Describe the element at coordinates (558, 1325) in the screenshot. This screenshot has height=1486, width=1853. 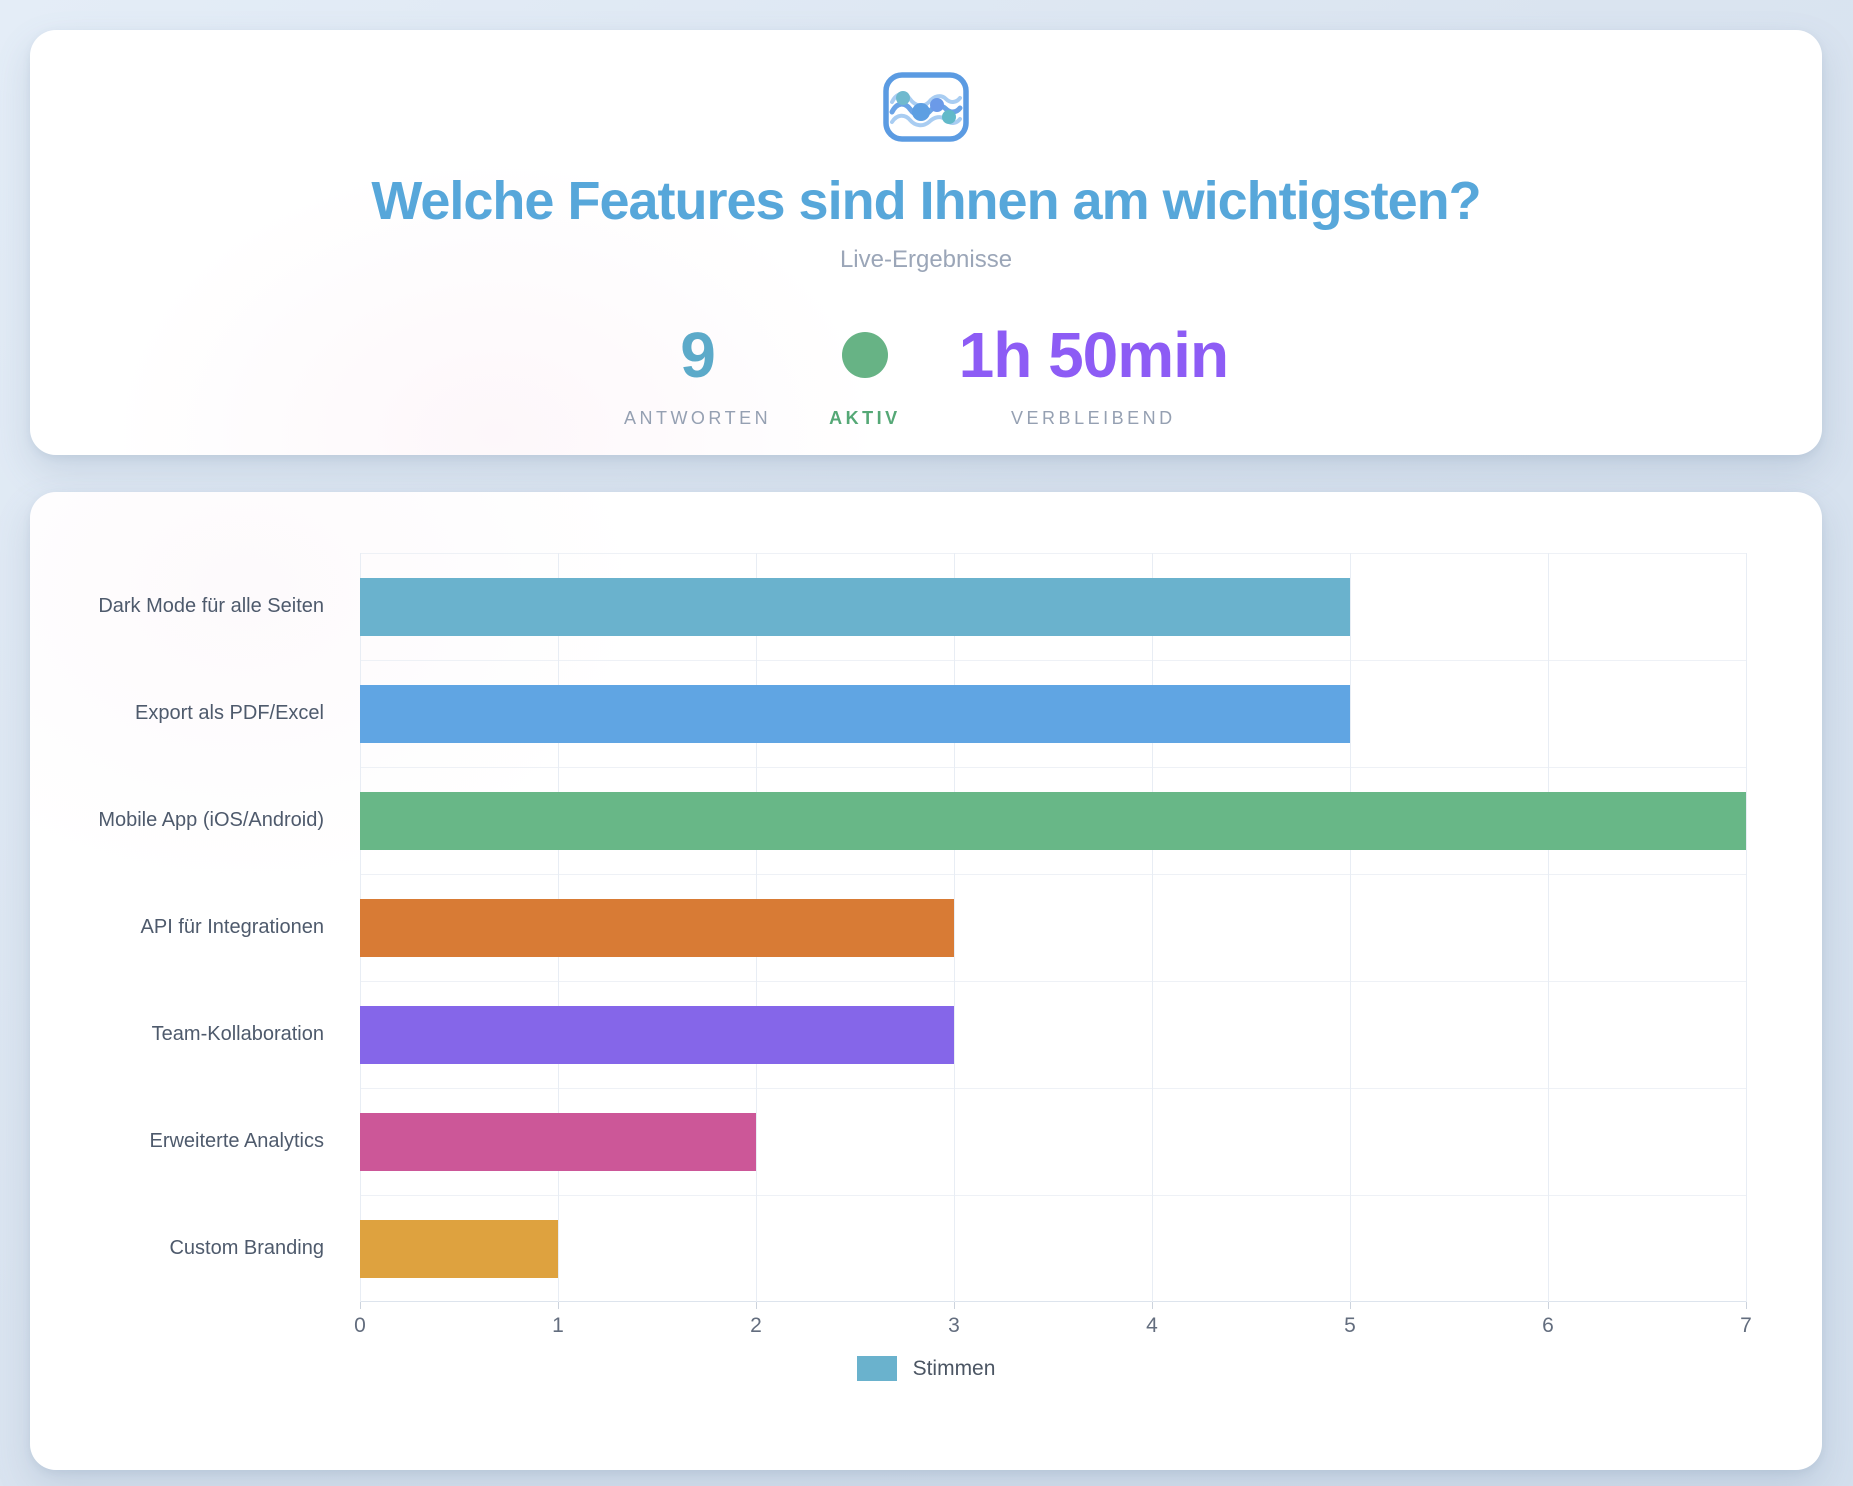
I see `x-axis-tick-label: 1` at that location.